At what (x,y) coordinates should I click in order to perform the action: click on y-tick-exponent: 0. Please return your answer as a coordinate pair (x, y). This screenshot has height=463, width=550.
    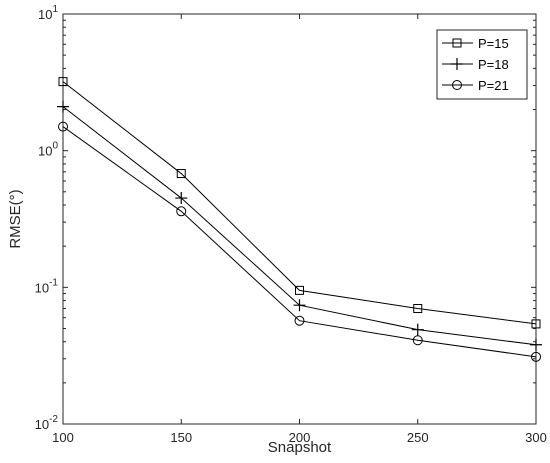
    Looking at the image, I should click on (55, 146).